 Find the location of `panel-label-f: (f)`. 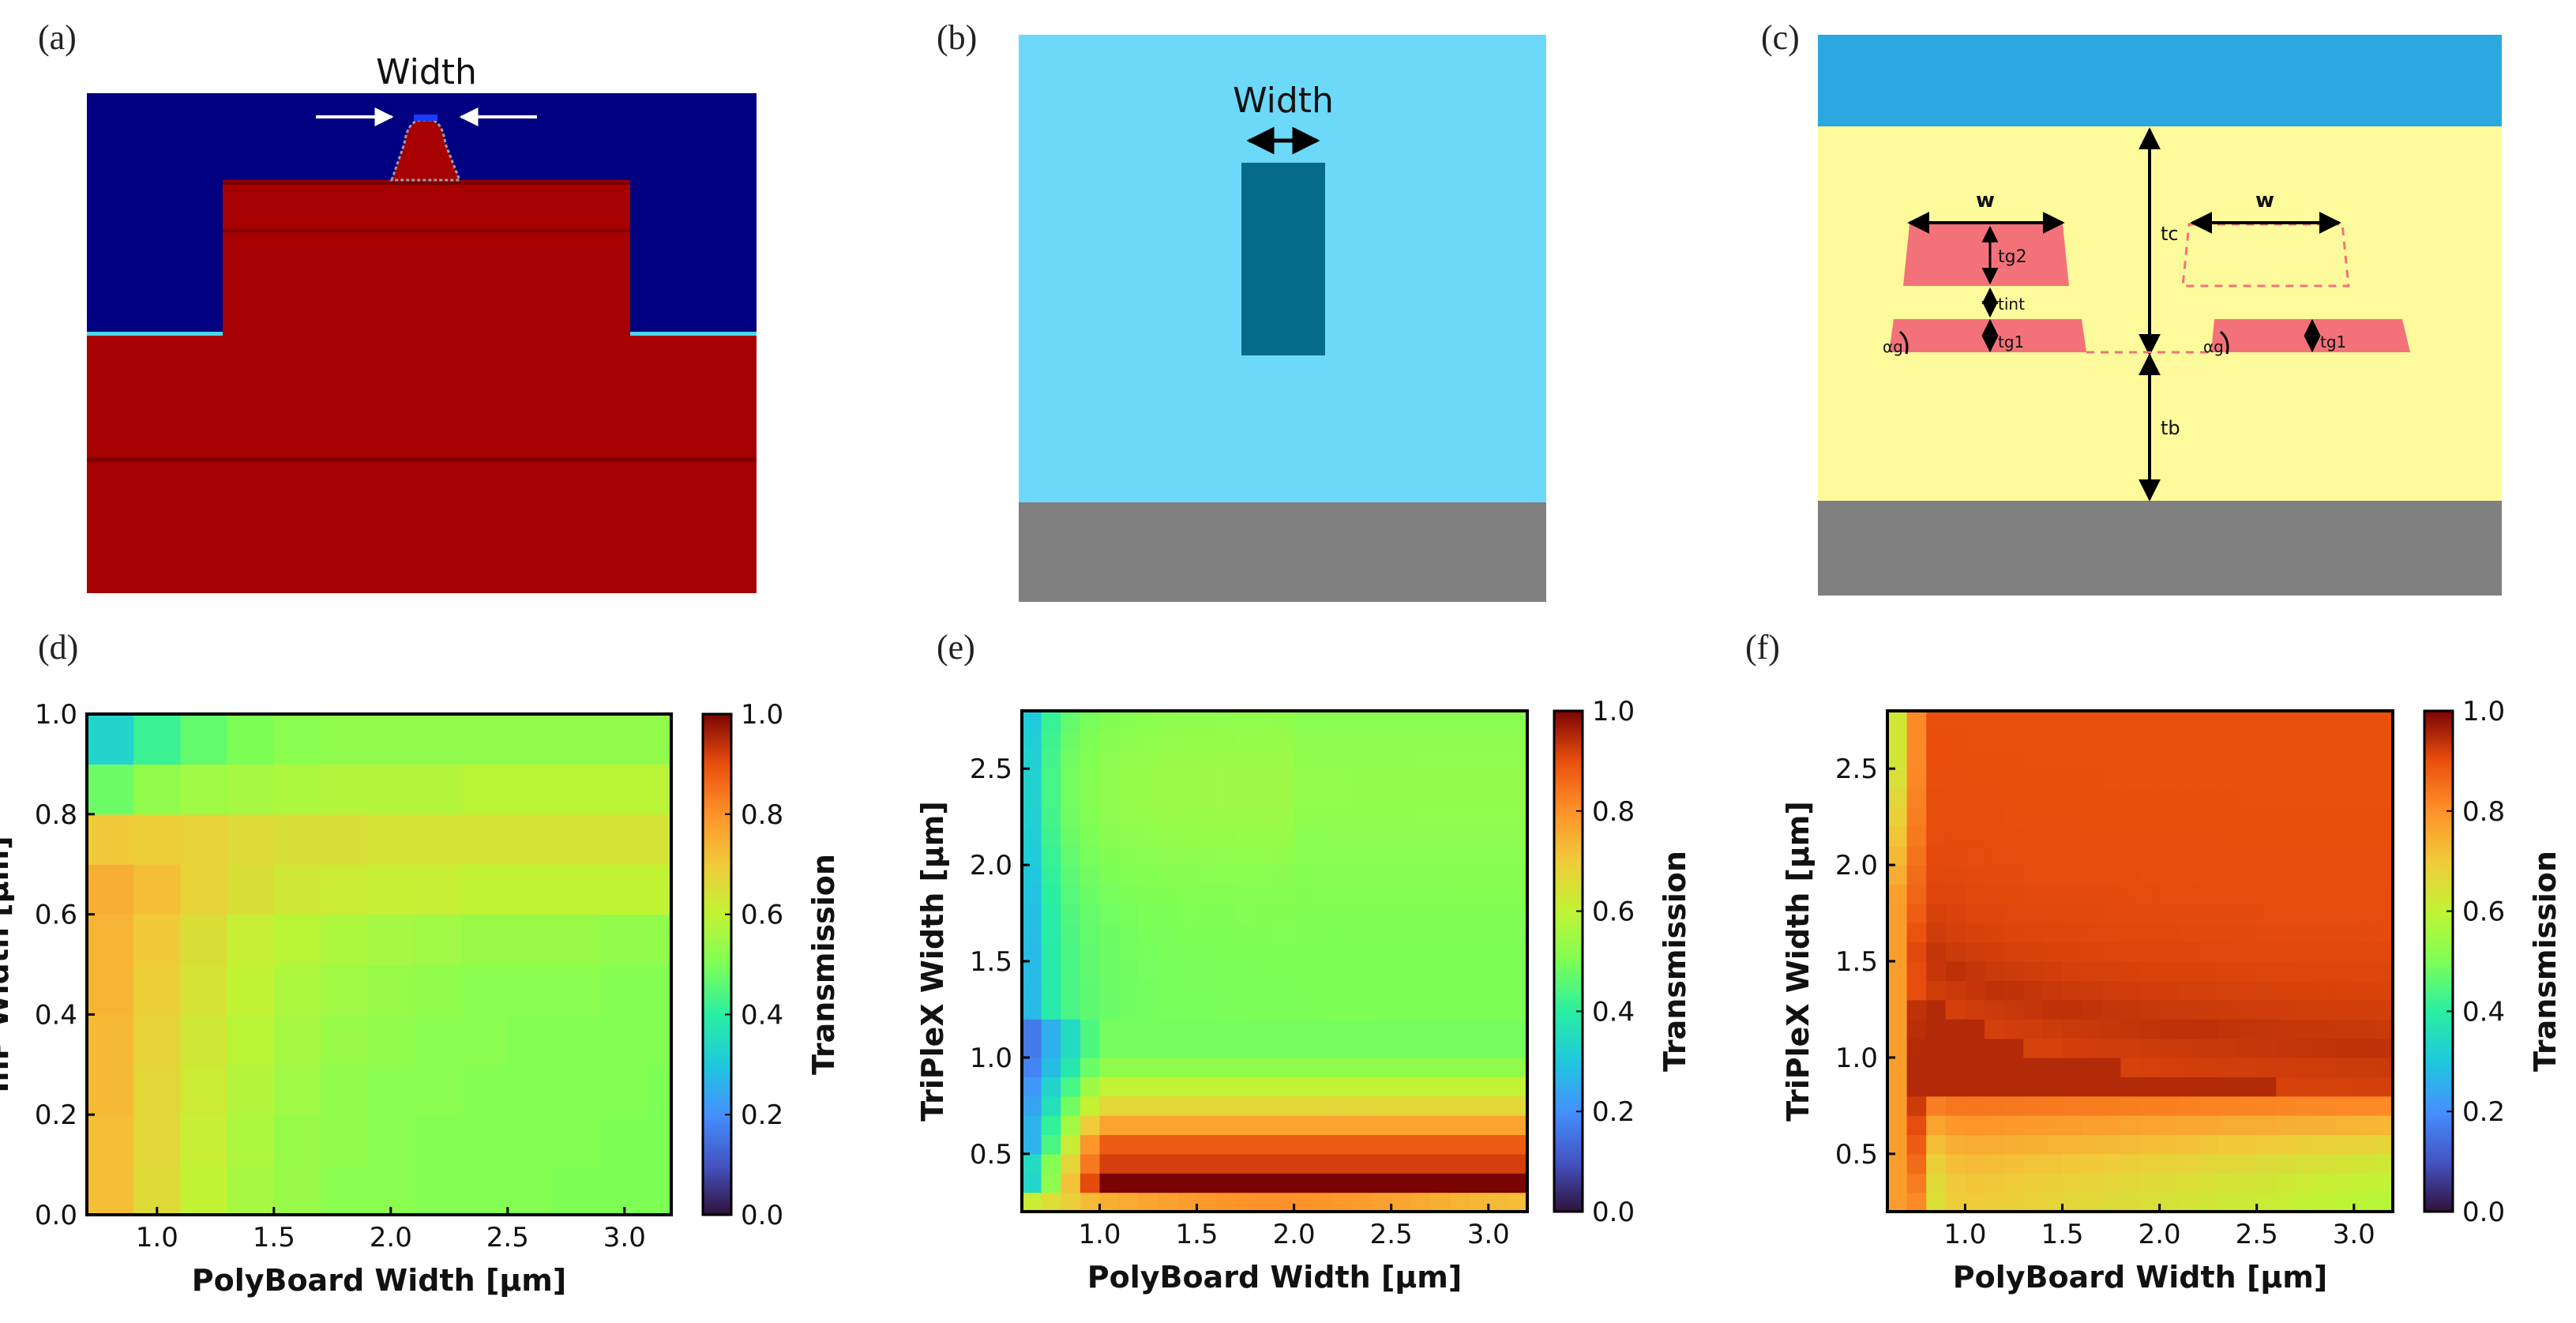

panel-label-f: (f) is located at coordinates (1762, 647).